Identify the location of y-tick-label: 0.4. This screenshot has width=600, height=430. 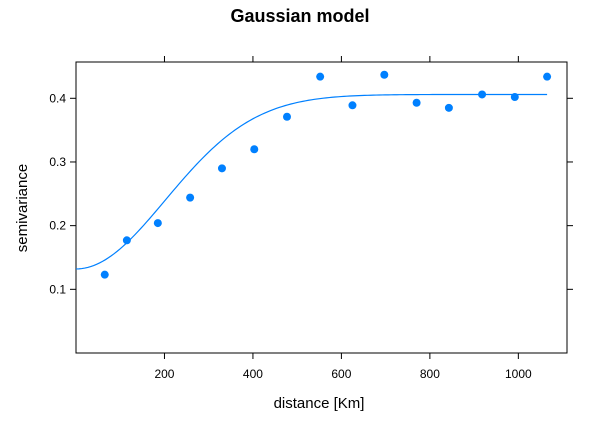
(57, 98).